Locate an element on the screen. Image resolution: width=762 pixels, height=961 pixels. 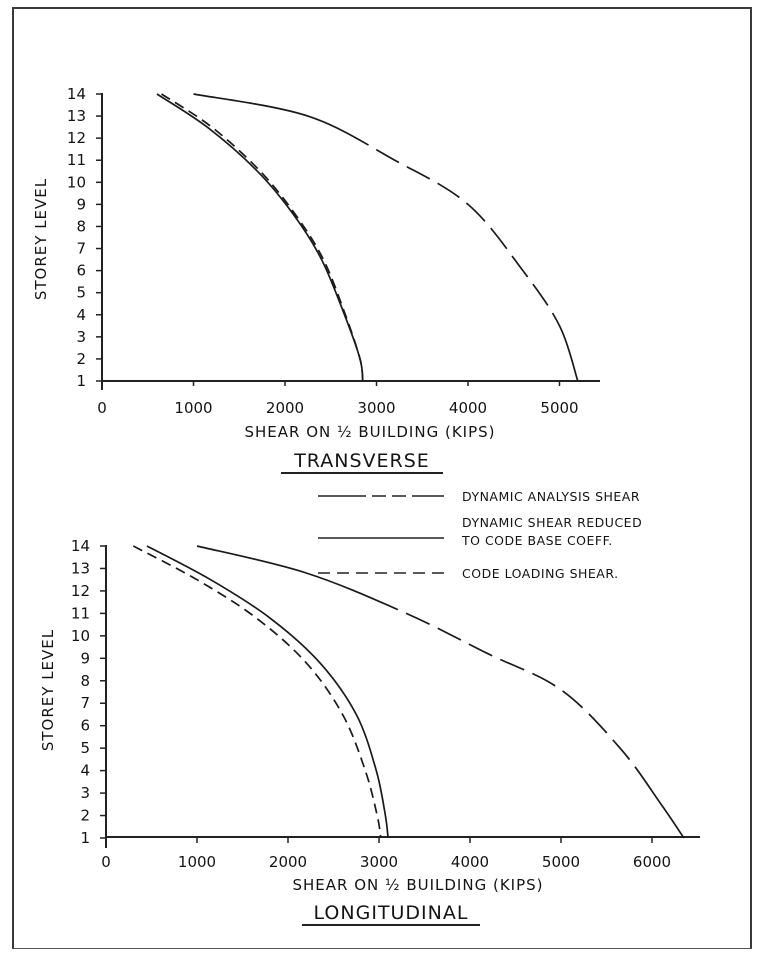
longitudinal-y-tick-label: 14 is located at coordinates (80, 546).